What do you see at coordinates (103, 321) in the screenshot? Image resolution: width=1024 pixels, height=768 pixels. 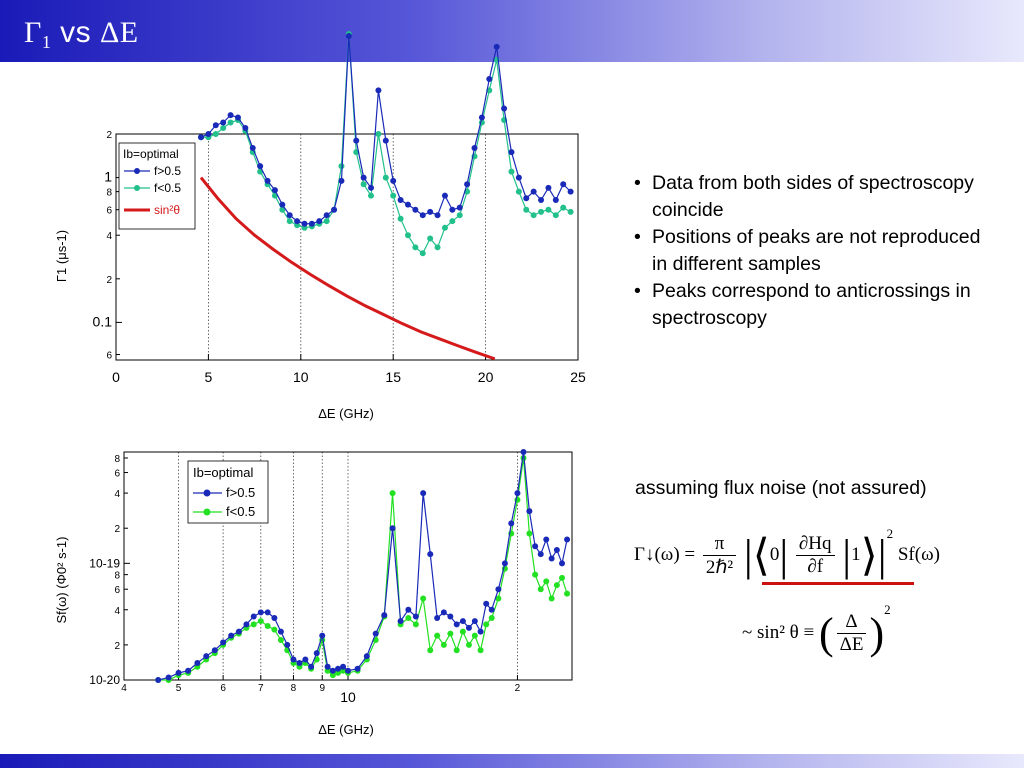 I see `chart1-ytick-label: 0.1` at bounding box center [103, 321].